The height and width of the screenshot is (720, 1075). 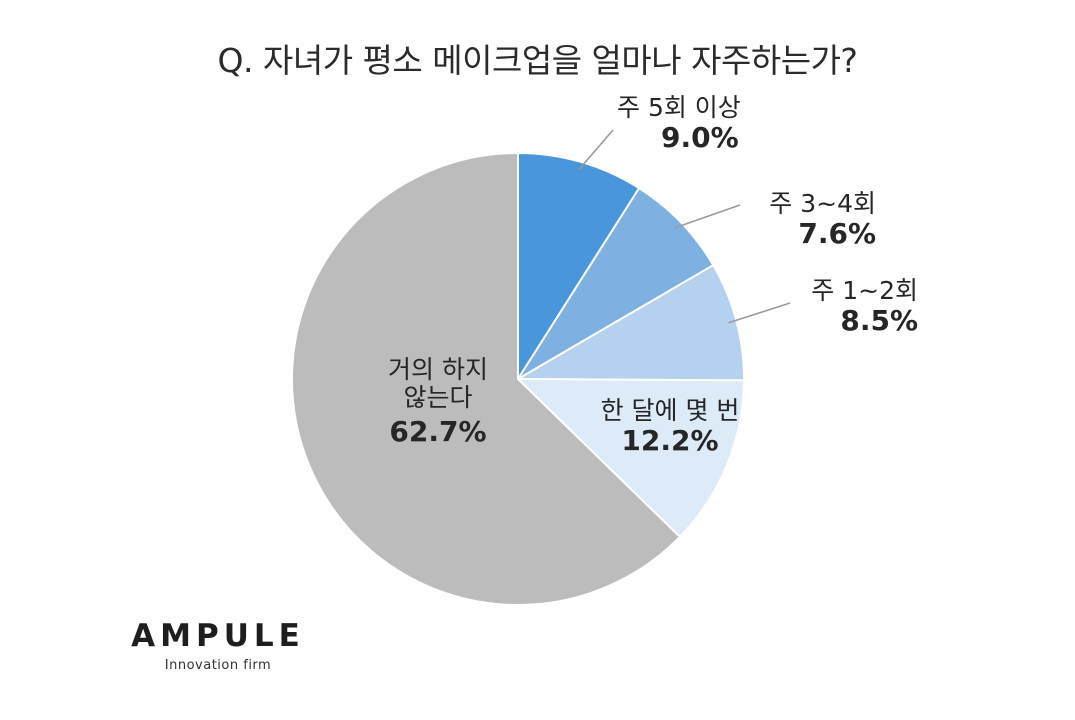 I want to click on slice-value: 62.7%, so click(x=438, y=431).